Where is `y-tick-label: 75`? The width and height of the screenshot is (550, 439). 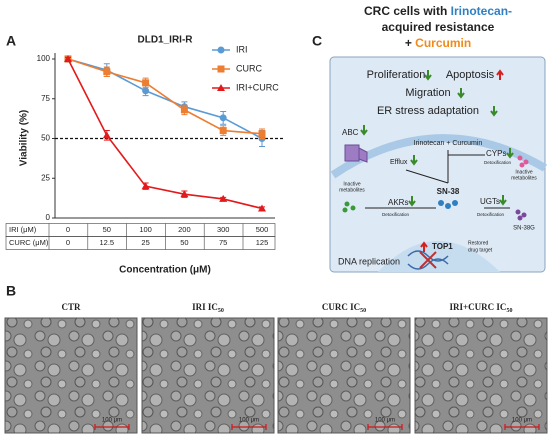 y-tick-label: 75 is located at coordinates (45, 98).